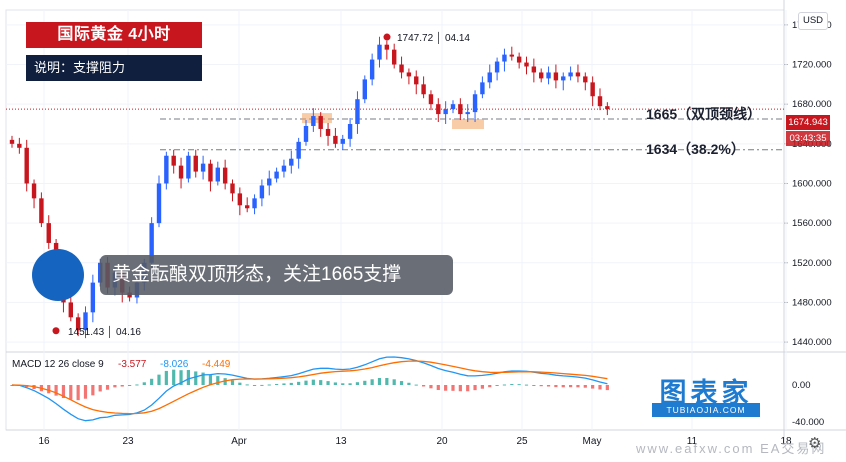 The image size is (846, 462). What do you see at coordinates (58, 364) in the screenshot?
I see `macd-label: MACD 12 26 close 9` at bounding box center [58, 364].